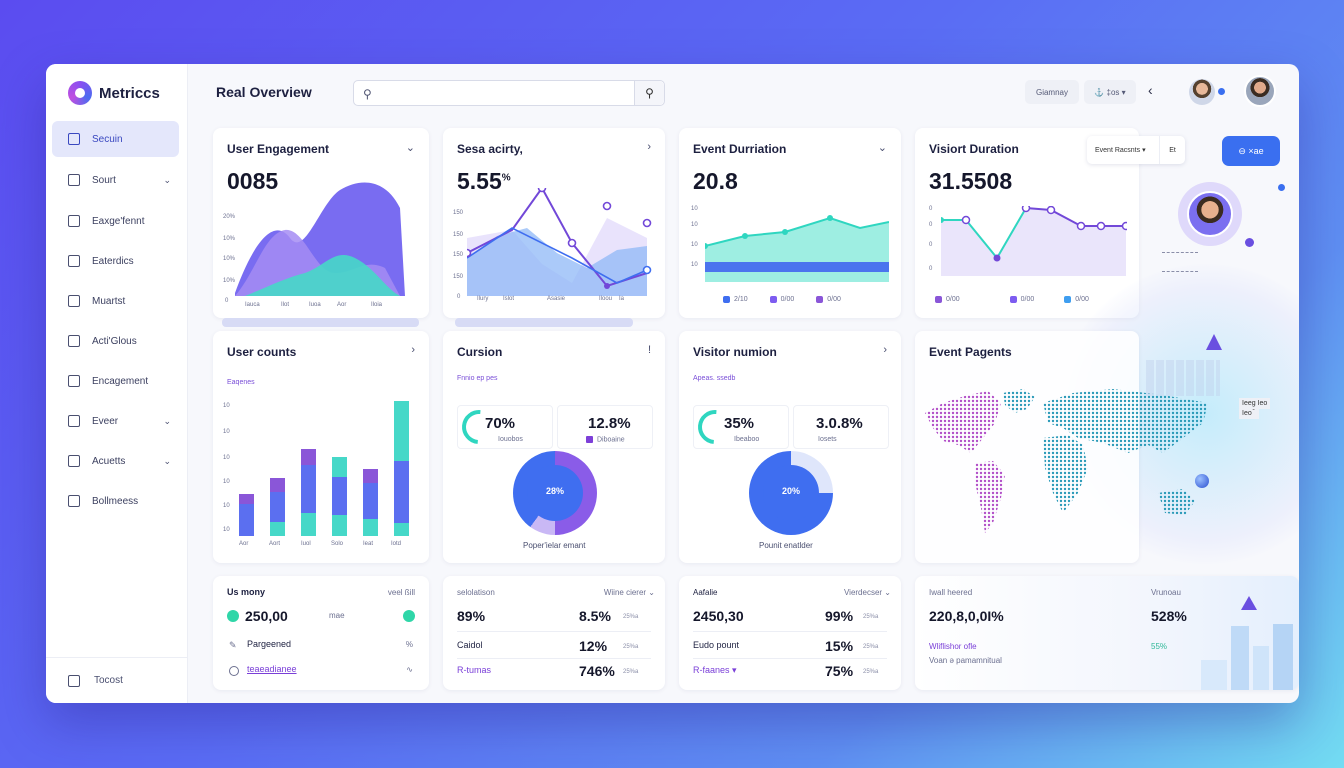 This screenshot has height=768, width=1344. I want to click on search-button: ⚲, so click(649, 93).